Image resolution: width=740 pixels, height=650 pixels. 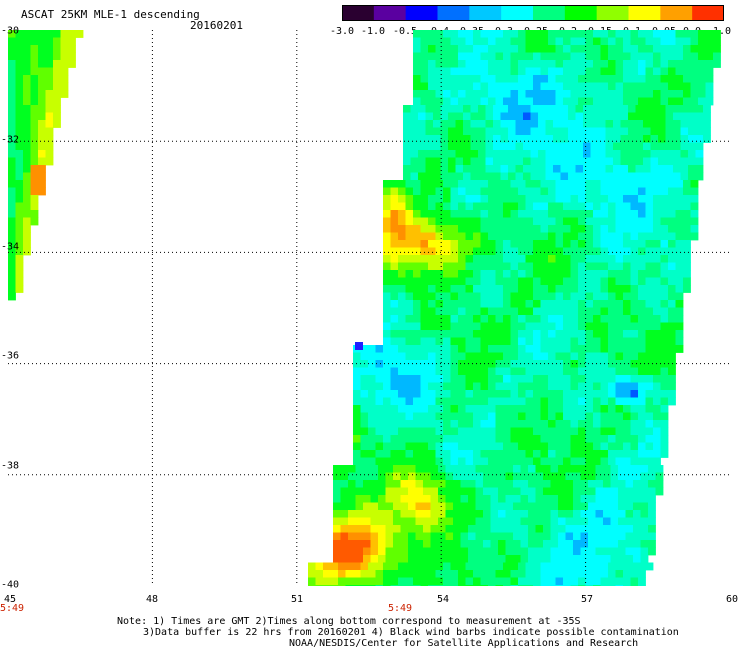 I want to click on colorbar-border, so click(x=533, y=13).